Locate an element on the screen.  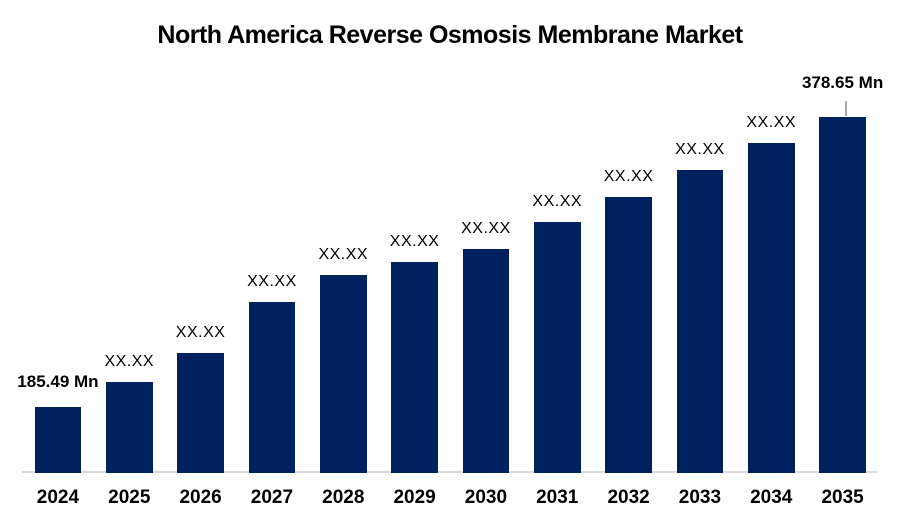
bar-value-label-2027: XX.XX is located at coordinates (272, 281).